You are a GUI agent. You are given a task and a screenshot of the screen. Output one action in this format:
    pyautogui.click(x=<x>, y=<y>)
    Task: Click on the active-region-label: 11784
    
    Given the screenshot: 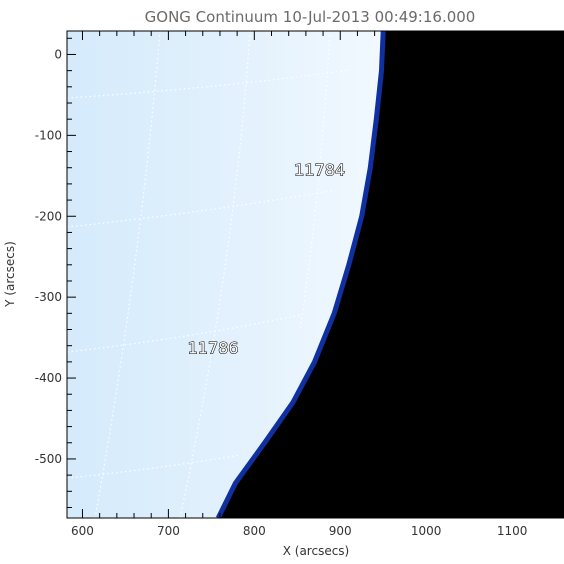 What is the action you would take?
    pyautogui.click(x=319, y=169)
    